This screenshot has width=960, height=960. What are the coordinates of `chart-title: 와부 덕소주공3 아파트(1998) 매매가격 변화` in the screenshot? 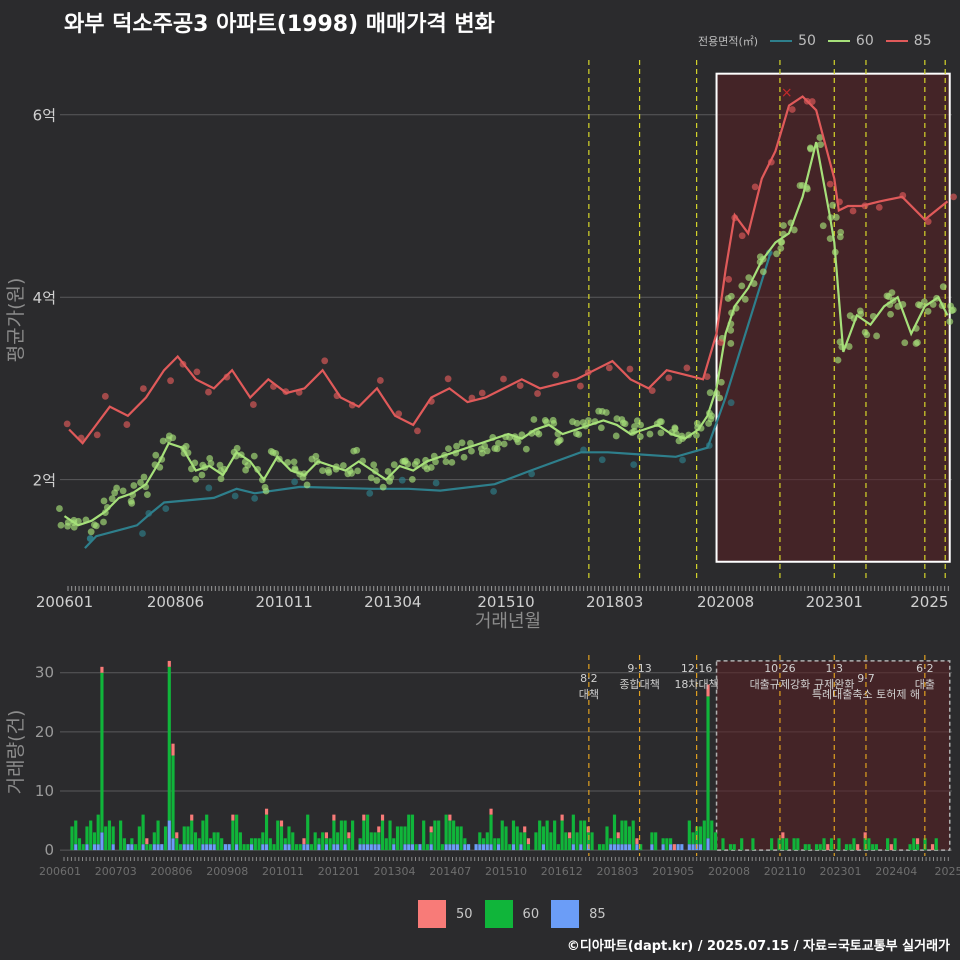 It's located at (279, 24).